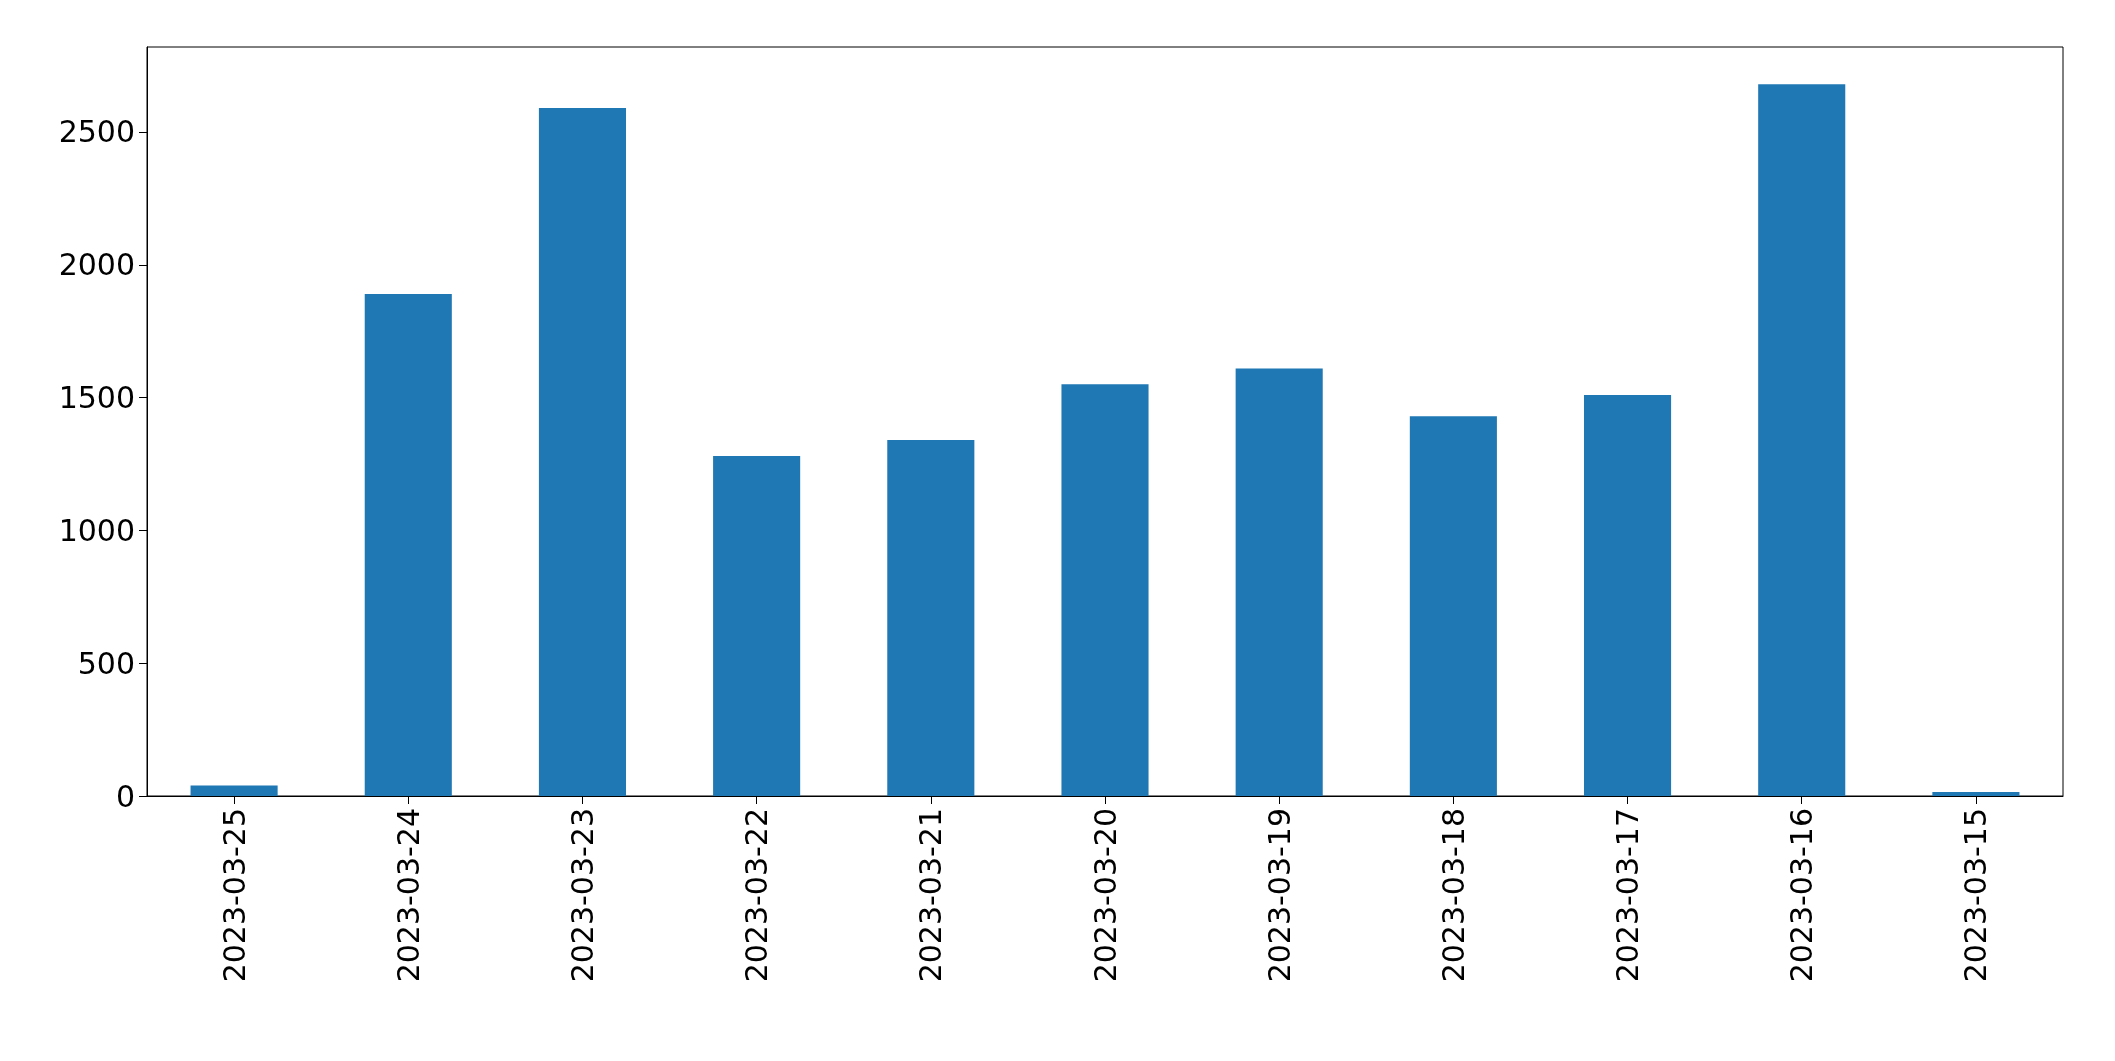 The height and width of the screenshot is (1061, 2115). What do you see at coordinates (1976, 895) in the screenshot?
I see `x-tick-label: 2023-03-15` at bounding box center [1976, 895].